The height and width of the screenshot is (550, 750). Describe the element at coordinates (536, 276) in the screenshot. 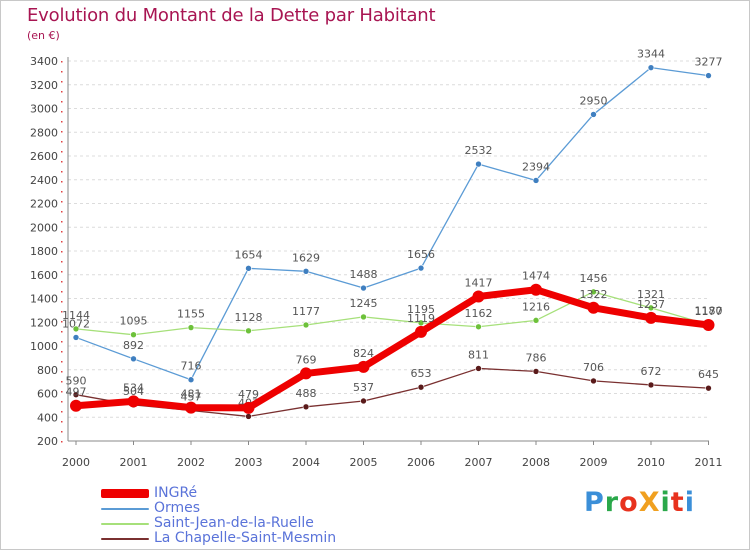

I see `data-label-ingr: 1474` at that location.